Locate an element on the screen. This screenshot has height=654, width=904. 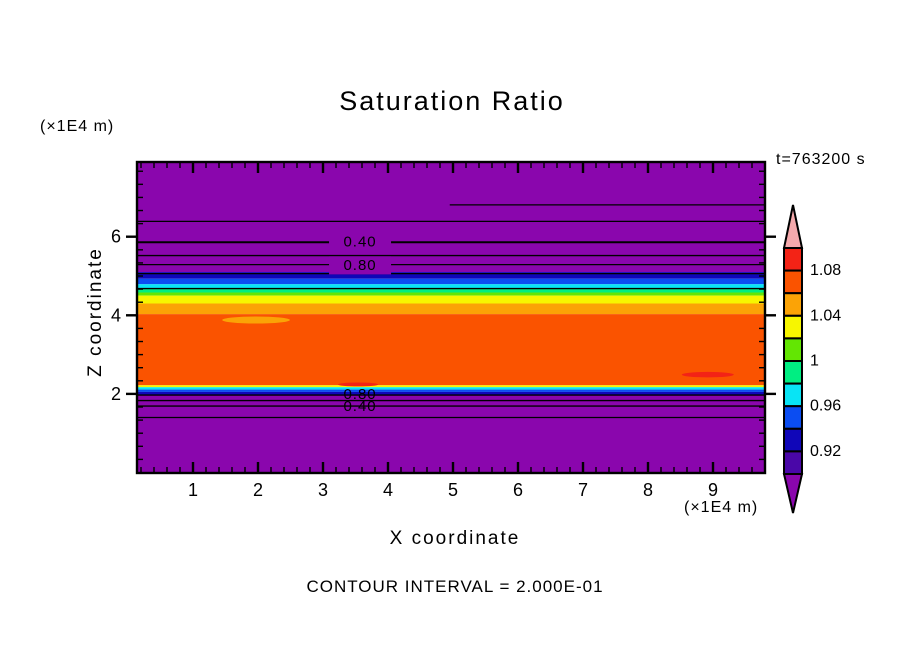
x-axis-label: X coordinate is located at coordinates (455, 538).